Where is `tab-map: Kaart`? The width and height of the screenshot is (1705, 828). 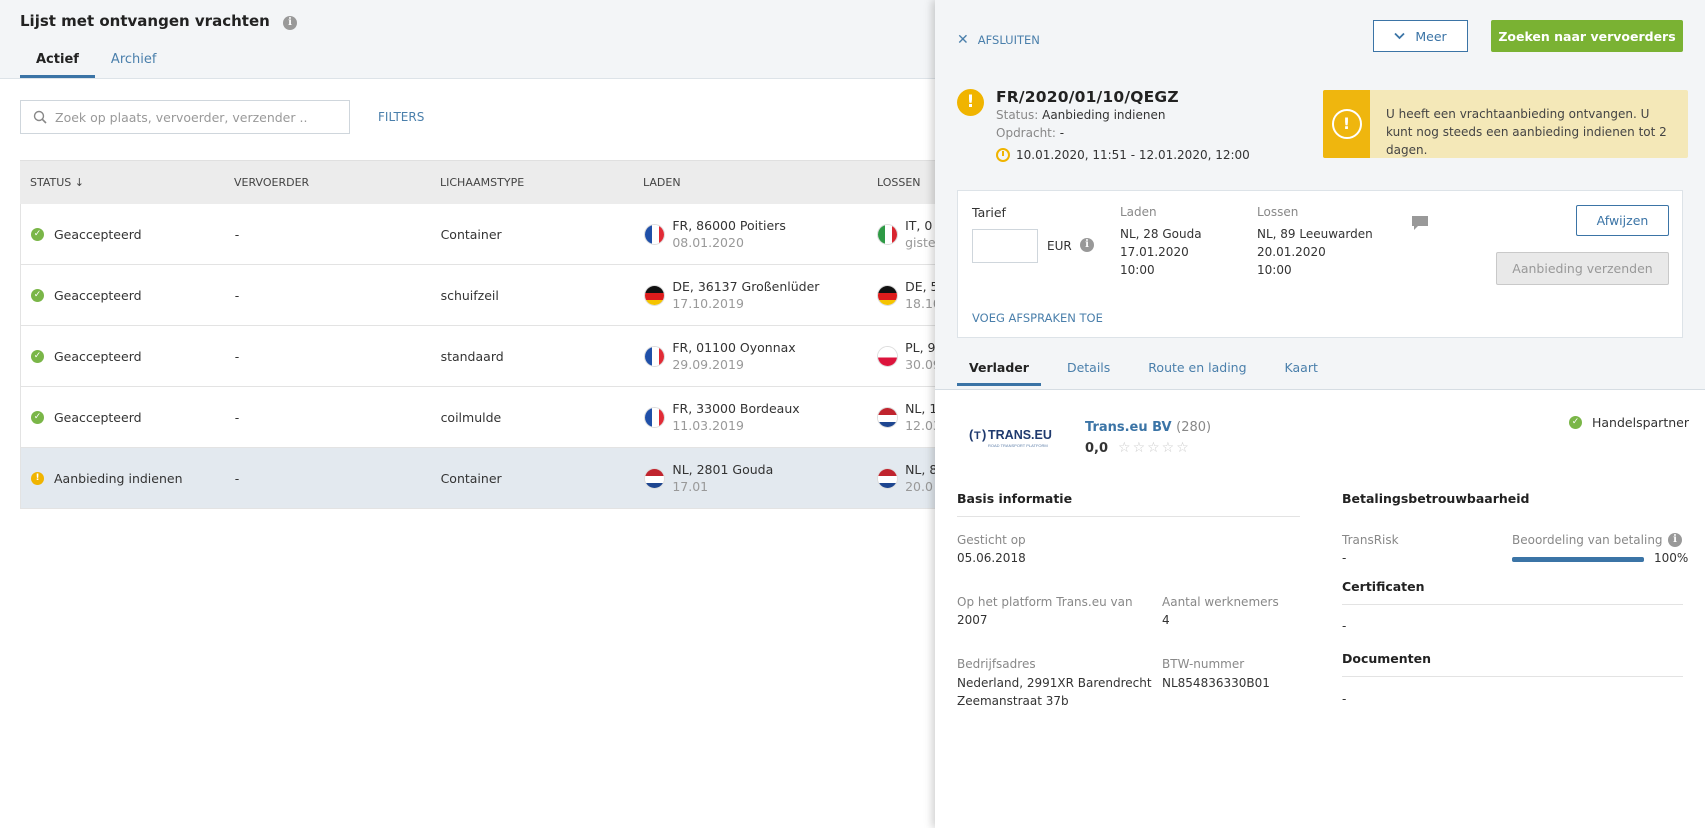 tab-map: Kaart is located at coordinates (1301, 367).